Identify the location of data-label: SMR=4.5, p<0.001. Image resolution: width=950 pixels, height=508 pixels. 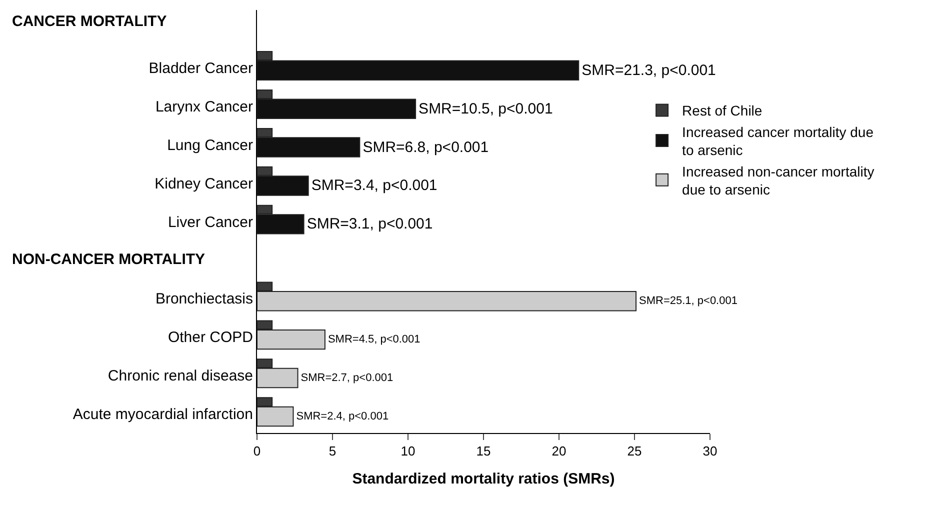
(374, 340).